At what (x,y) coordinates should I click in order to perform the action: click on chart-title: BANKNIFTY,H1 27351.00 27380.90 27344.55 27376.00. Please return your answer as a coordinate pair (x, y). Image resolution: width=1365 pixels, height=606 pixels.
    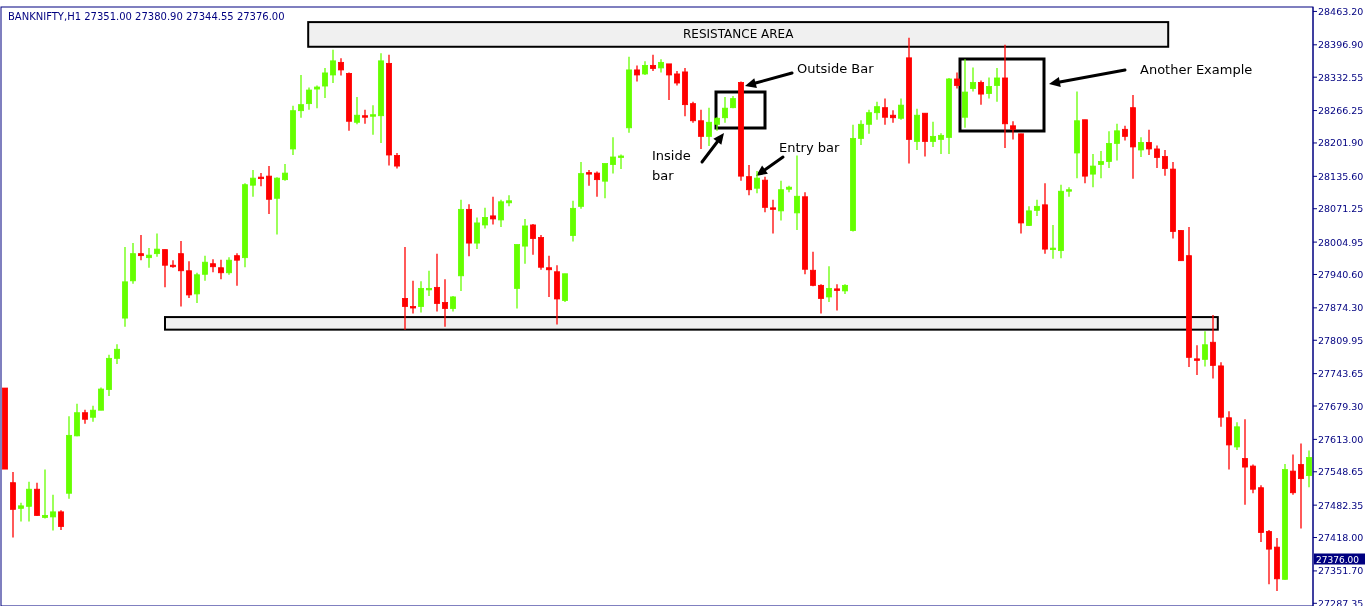
    Looking at the image, I should click on (146, 16).